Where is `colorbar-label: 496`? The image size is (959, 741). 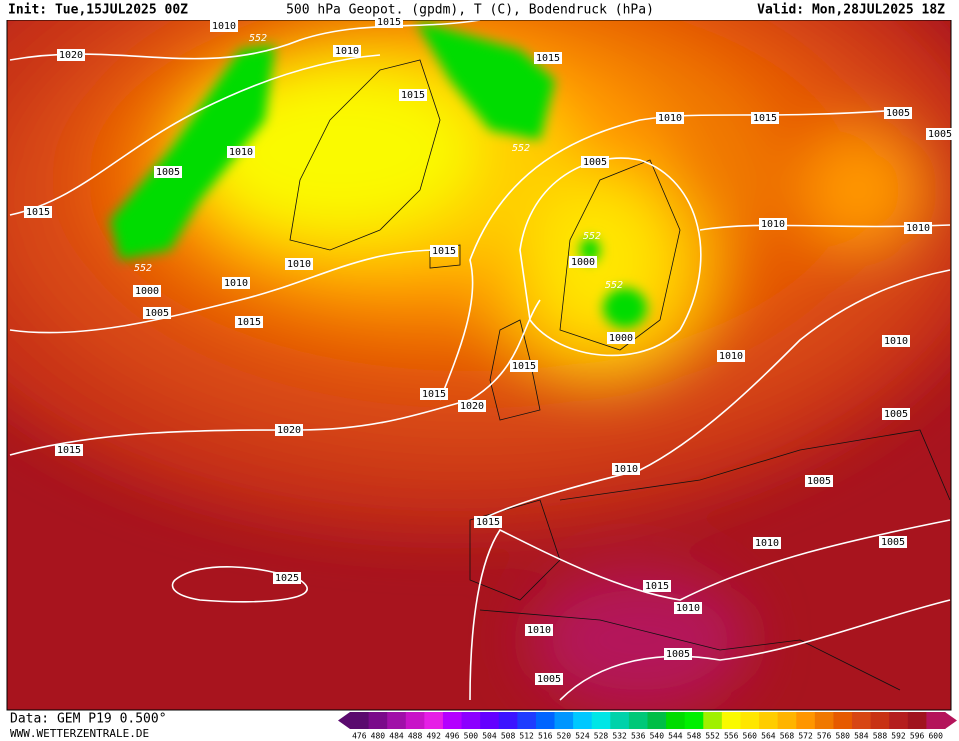 colorbar-label: 496 is located at coordinates (452, 736).